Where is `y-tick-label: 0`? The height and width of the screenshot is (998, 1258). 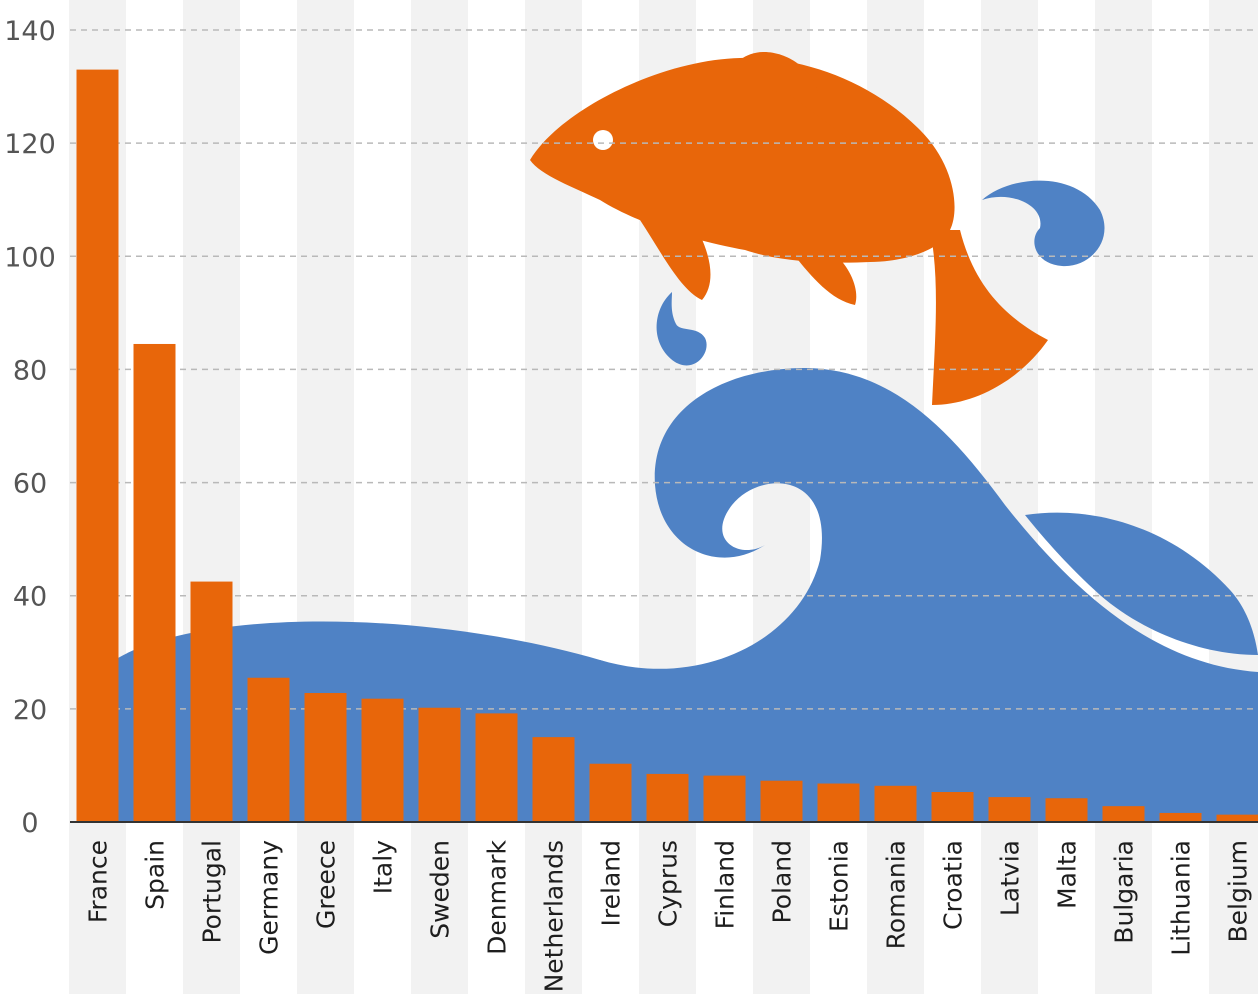
y-tick-label: 0 is located at coordinates (29, 823).